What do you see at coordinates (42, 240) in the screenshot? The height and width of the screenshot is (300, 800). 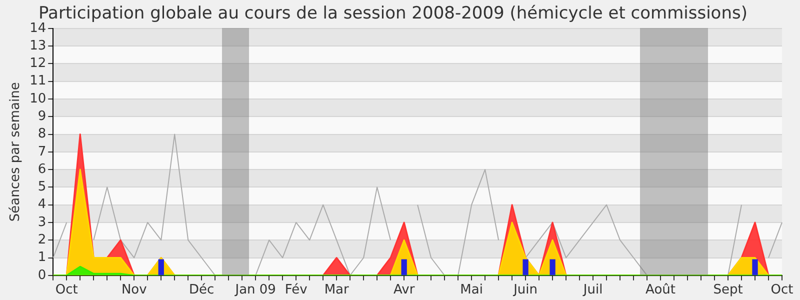 I see `y-tick-label: 2` at bounding box center [42, 240].